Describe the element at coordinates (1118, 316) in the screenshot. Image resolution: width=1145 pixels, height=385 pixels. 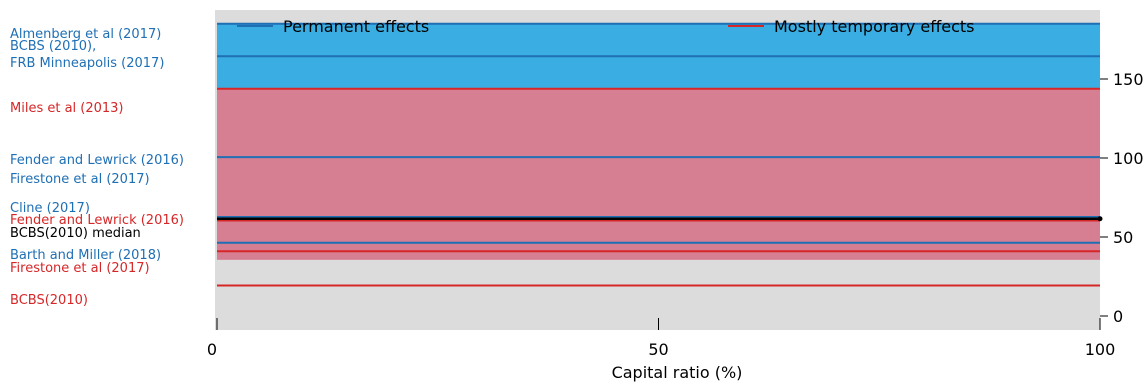
I see `y-tick-label-0: 0` at that location.